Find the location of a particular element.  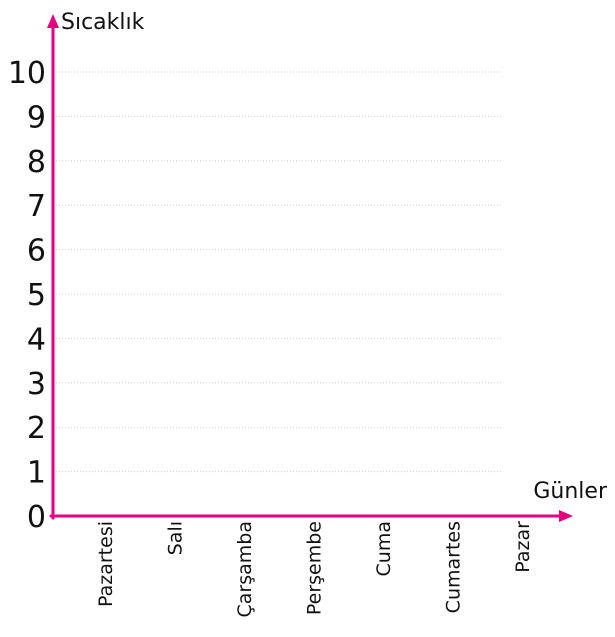

y-tick-label: 2 is located at coordinates (36, 428).